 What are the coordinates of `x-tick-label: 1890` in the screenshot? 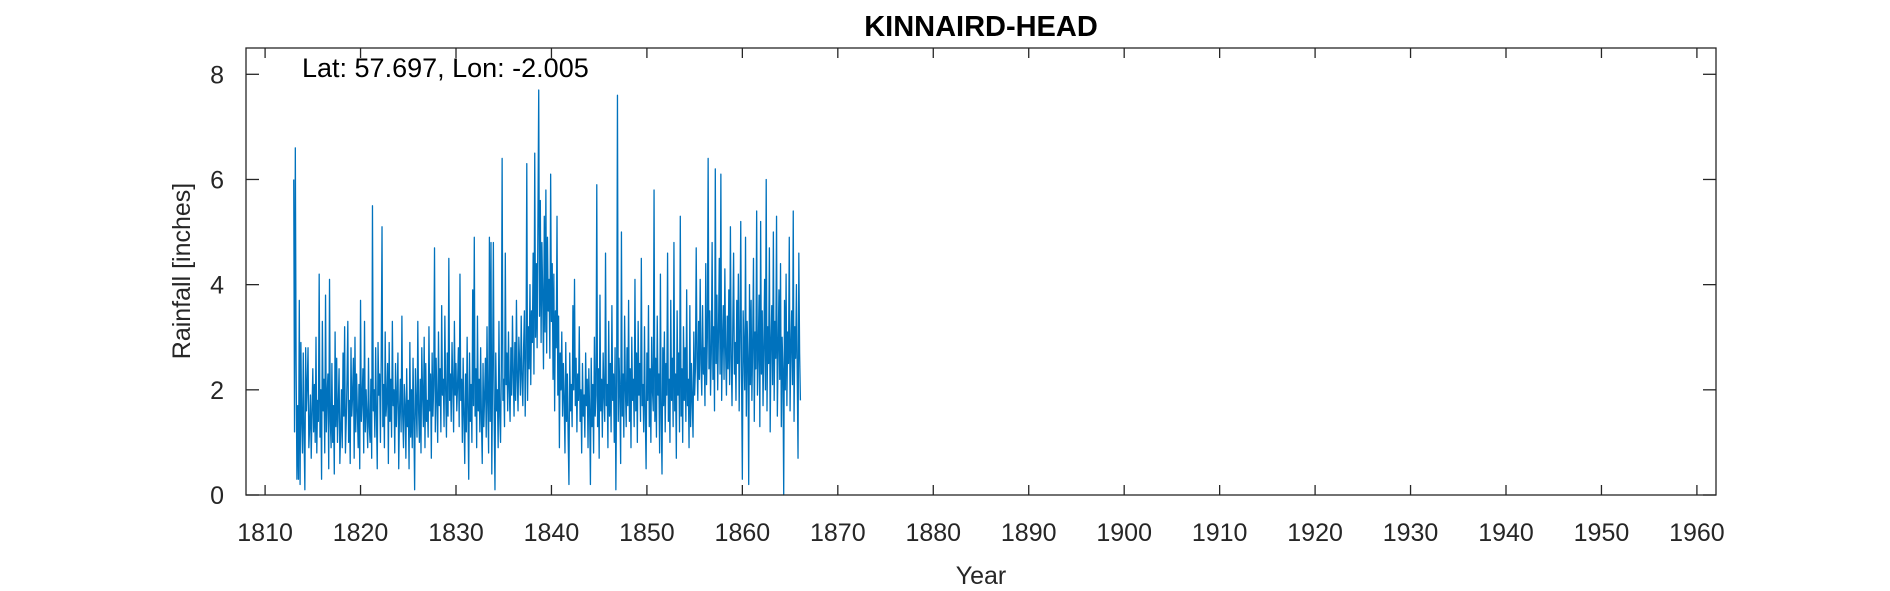 It's located at (1029, 533).